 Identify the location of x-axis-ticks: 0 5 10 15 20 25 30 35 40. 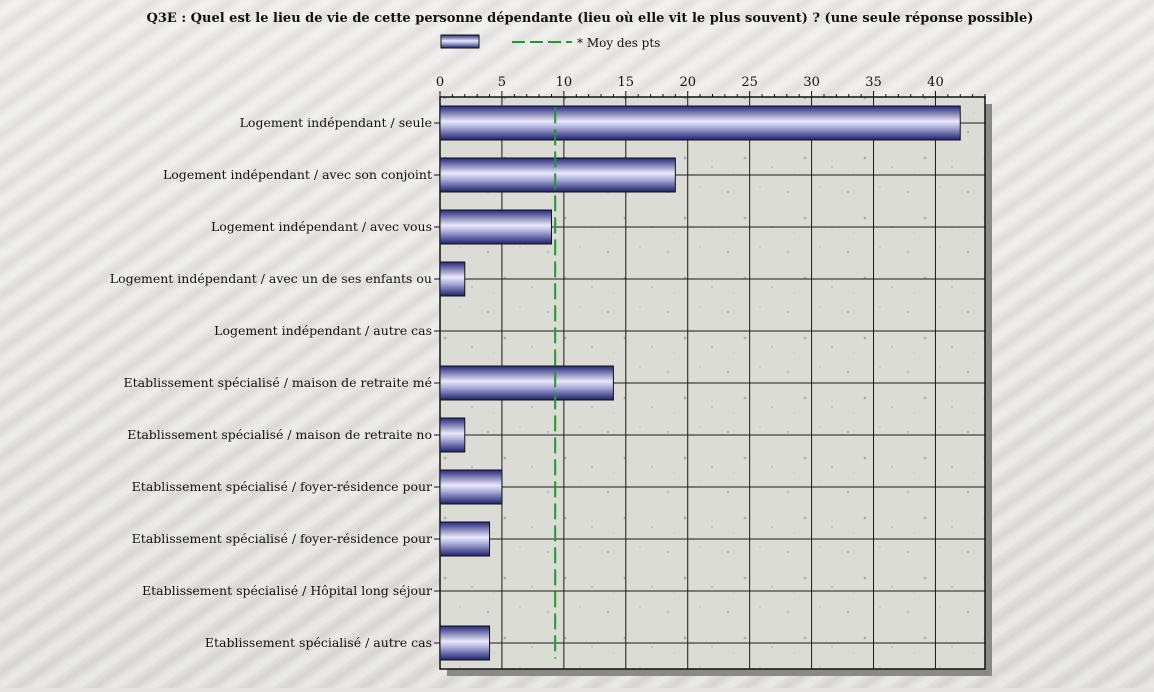
(711, 86).